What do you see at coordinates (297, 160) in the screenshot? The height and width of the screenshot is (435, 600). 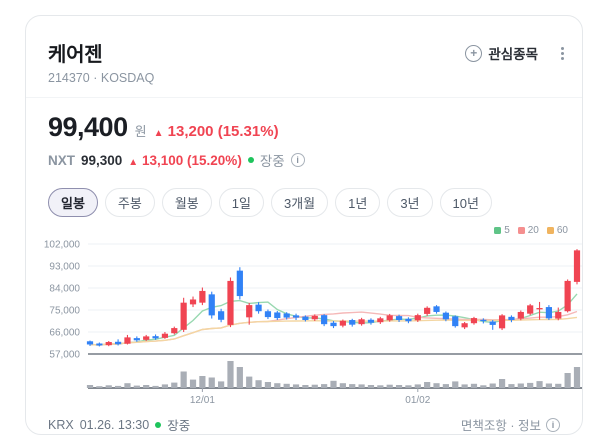 I see `info-icon: i` at bounding box center [297, 160].